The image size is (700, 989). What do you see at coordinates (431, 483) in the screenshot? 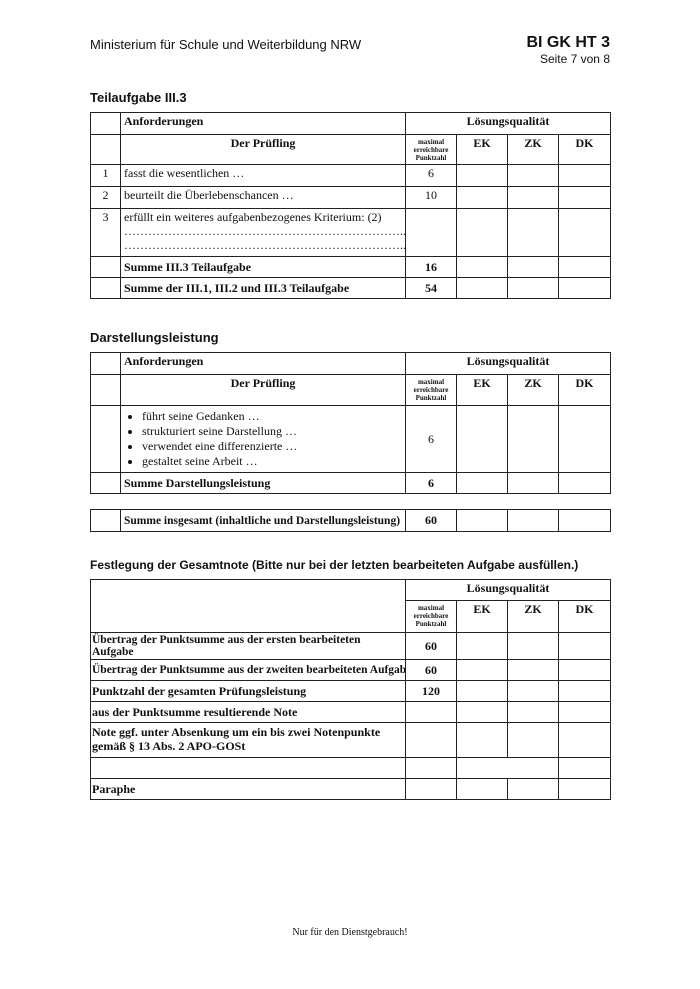
I see `sum-points: 6` at bounding box center [431, 483].